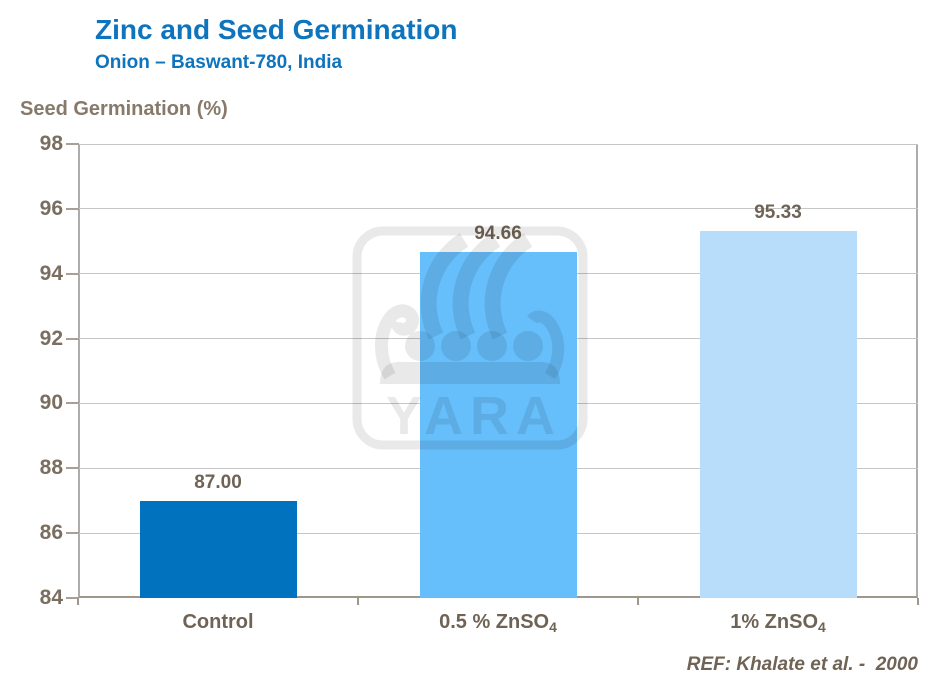 The height and width of the screenshot is (695, 944). What do you see at coordinates (51, 143) in the screenshot?
I see `y-tick-label: 98` at bounding box center [51, 143].